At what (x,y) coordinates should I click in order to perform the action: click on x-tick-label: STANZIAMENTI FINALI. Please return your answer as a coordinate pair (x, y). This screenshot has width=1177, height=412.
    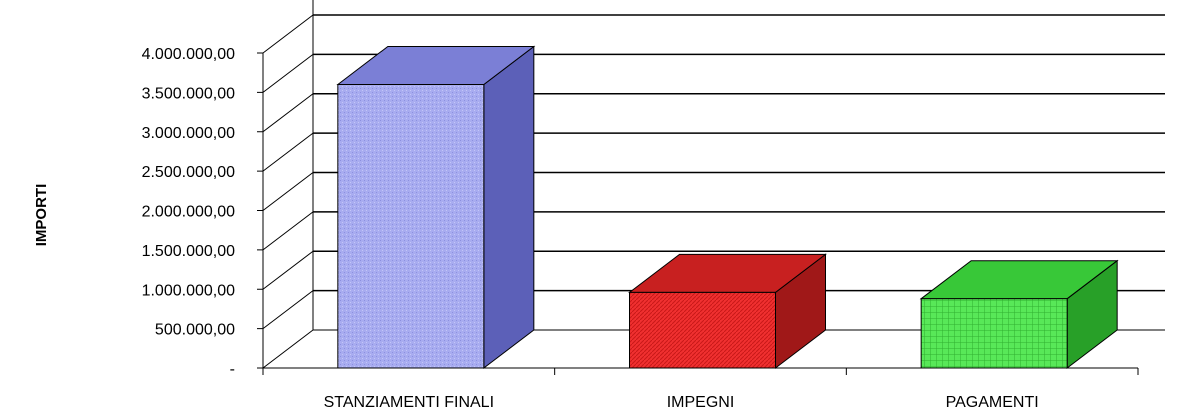
    Looking at the image, I should click on (409, 402).